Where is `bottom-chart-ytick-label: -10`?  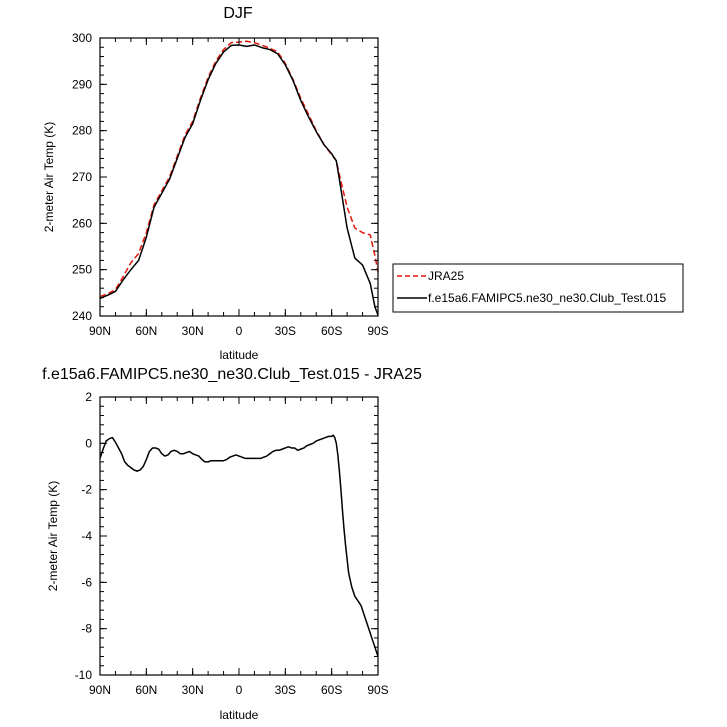
bottom-chart-ytick-label: -10 is located at coordinates (84, 675).